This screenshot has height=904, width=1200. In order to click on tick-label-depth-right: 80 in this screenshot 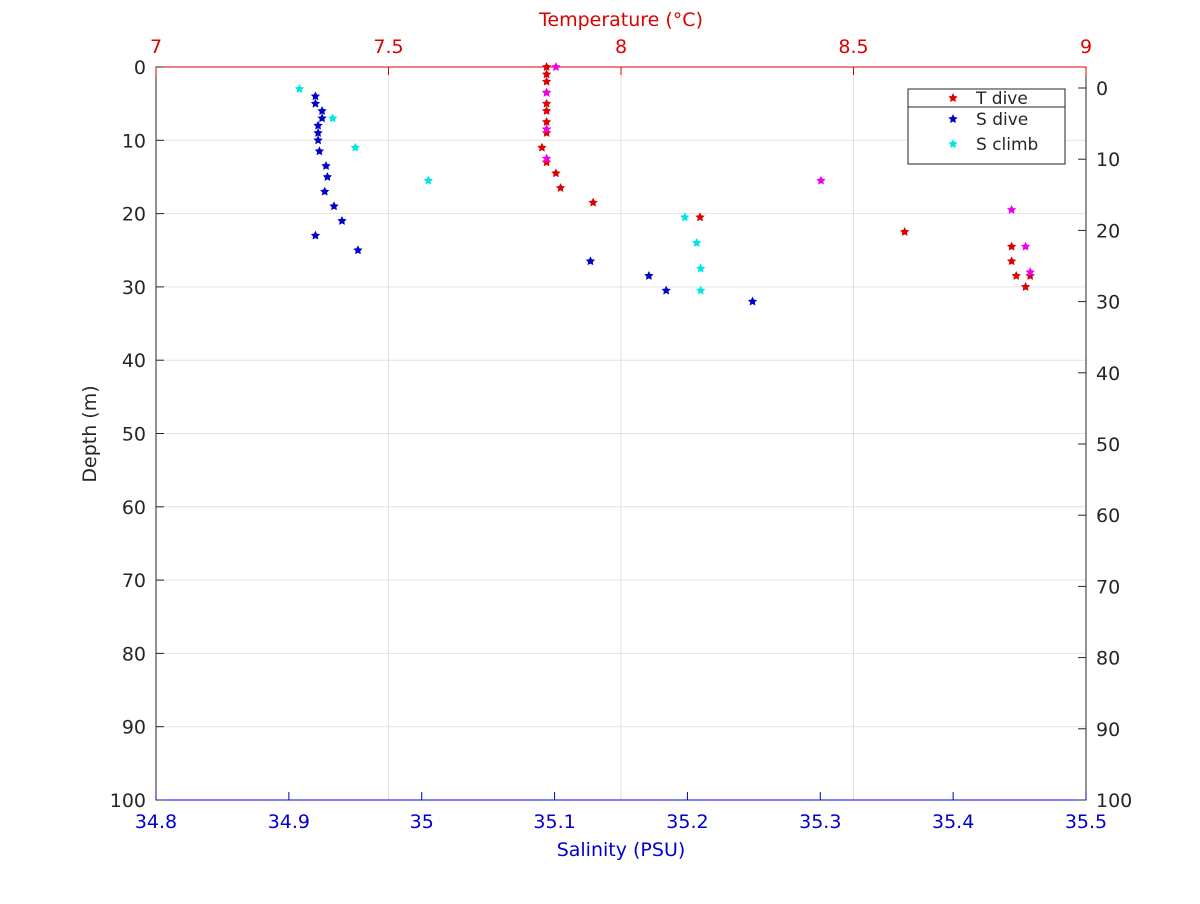, I will do `click(1108, 659)`.